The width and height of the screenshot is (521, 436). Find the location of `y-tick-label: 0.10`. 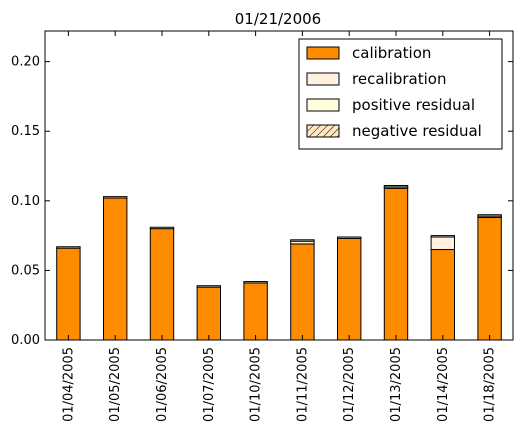

y-tick-label: 0.10 is located at coordinates (25, 201).